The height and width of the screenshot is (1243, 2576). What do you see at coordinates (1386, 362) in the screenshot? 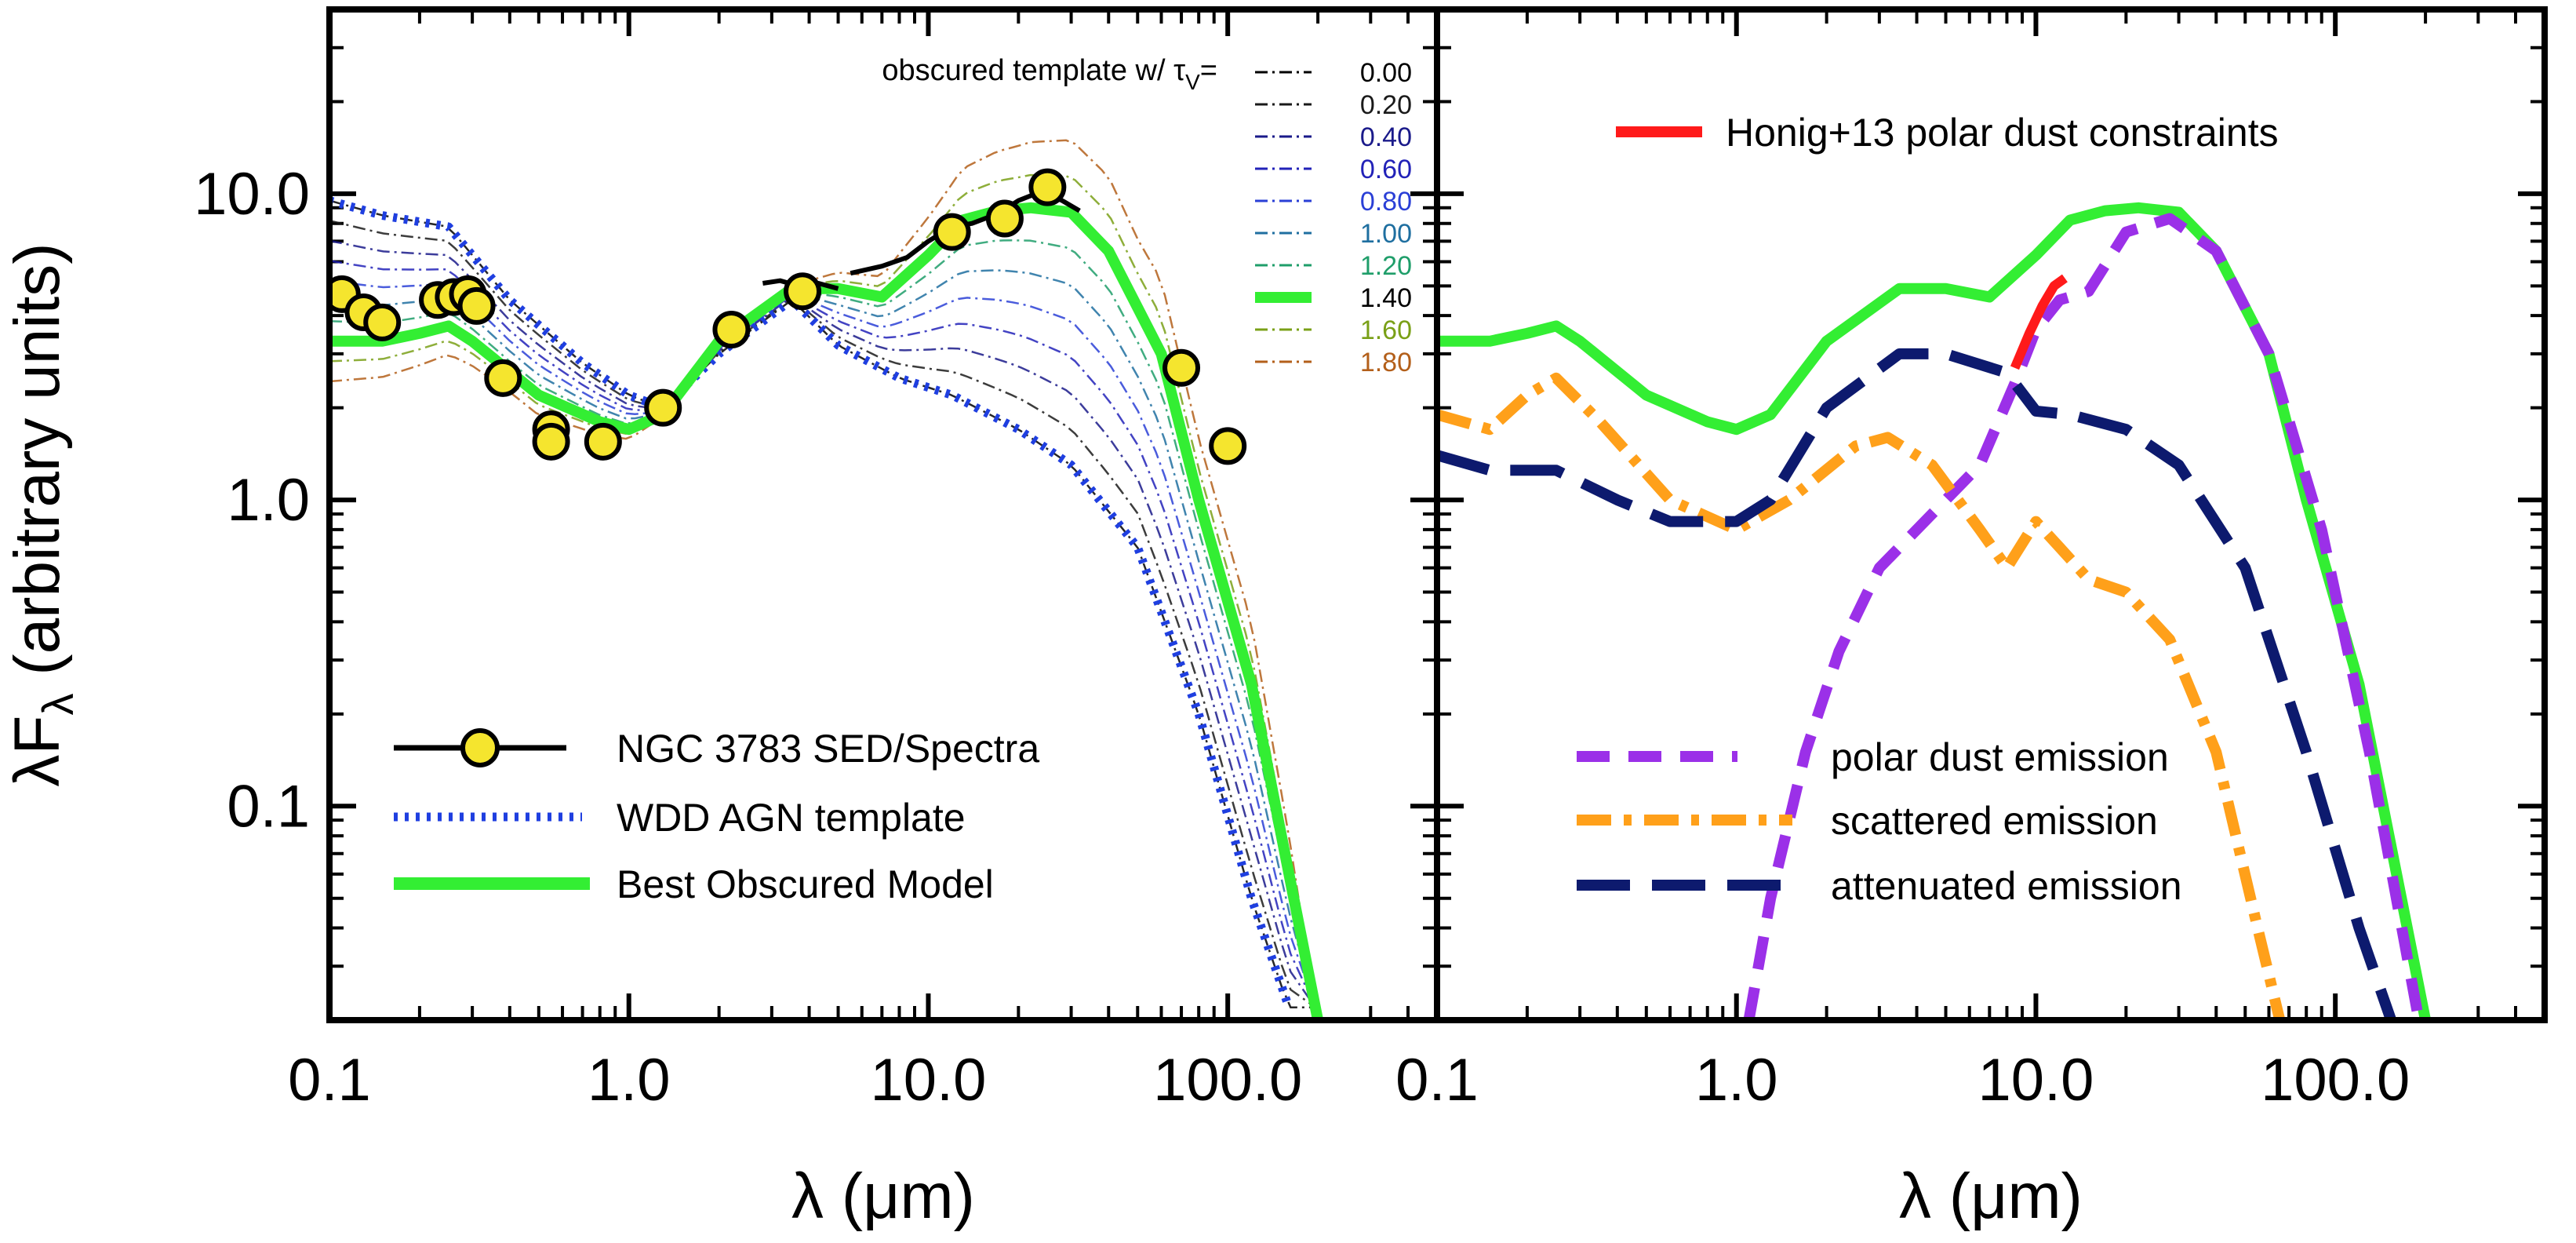
I see `tau-legend-value: 1.80` at bounding box center [1386, 362].